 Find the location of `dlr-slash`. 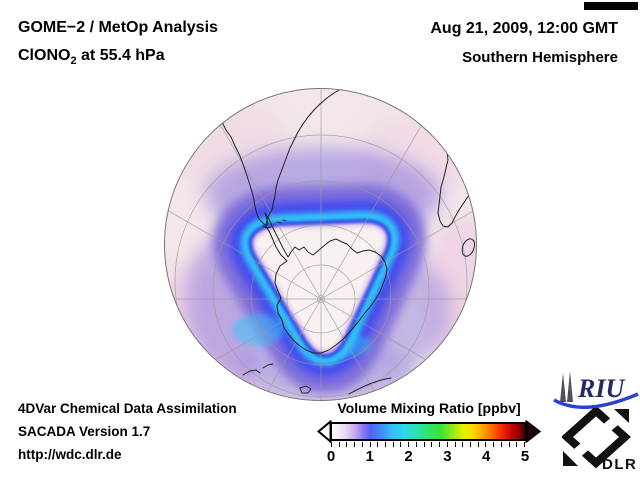

dlr-slash is located at coordinates (597, 438).